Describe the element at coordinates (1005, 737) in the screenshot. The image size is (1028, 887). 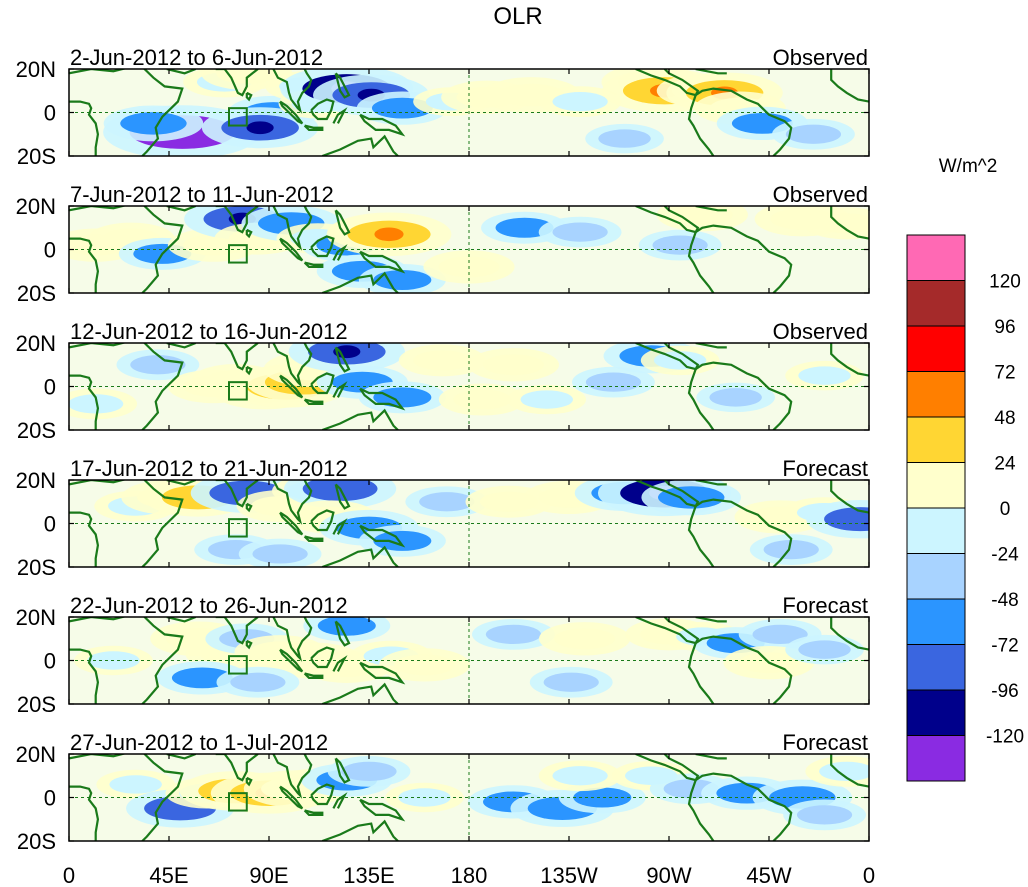
I see `colorbar-tick-label: -120` at that location.